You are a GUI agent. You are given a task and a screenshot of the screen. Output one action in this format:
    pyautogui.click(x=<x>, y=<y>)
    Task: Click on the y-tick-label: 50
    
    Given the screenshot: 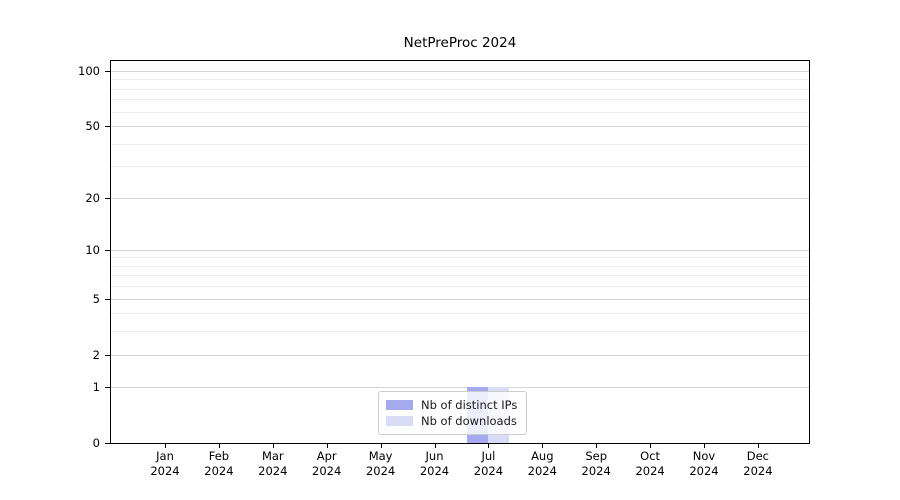 What is the action you would take?
    pyautogui.click(x=92, y=126)
    